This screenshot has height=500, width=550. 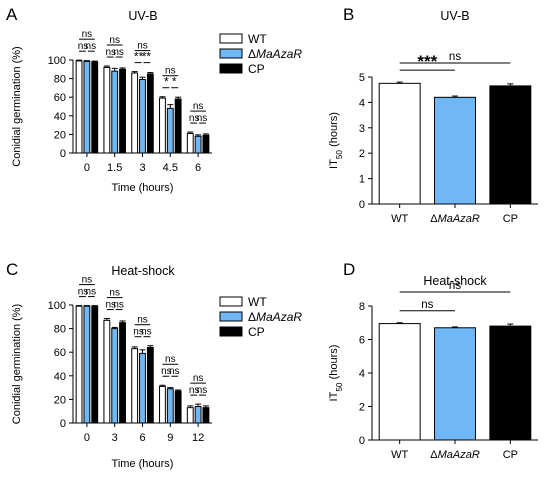 What do you see at coordinates (348, 14) in the screenshot?
I see `panel-b-letter: B` at bounding box center [348, 14].